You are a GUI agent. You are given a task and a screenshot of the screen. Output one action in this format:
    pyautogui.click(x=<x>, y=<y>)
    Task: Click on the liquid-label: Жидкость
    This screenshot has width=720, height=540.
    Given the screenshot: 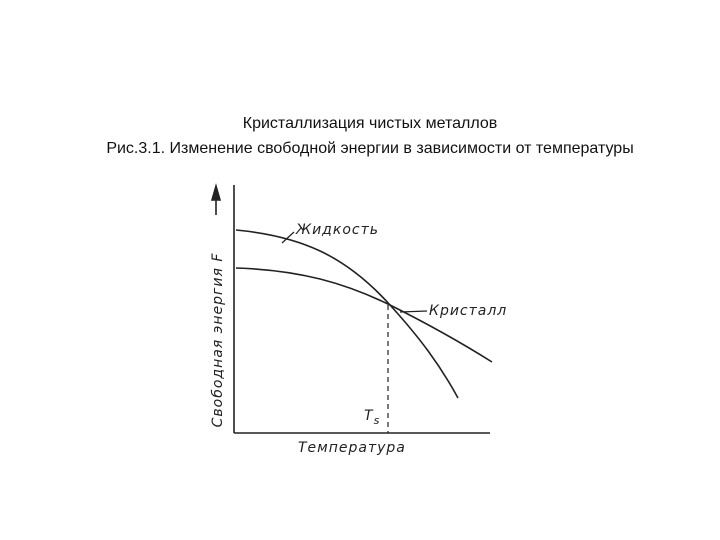 What is the action you would take?
    pyautogui.click(x=337, y=230)
    